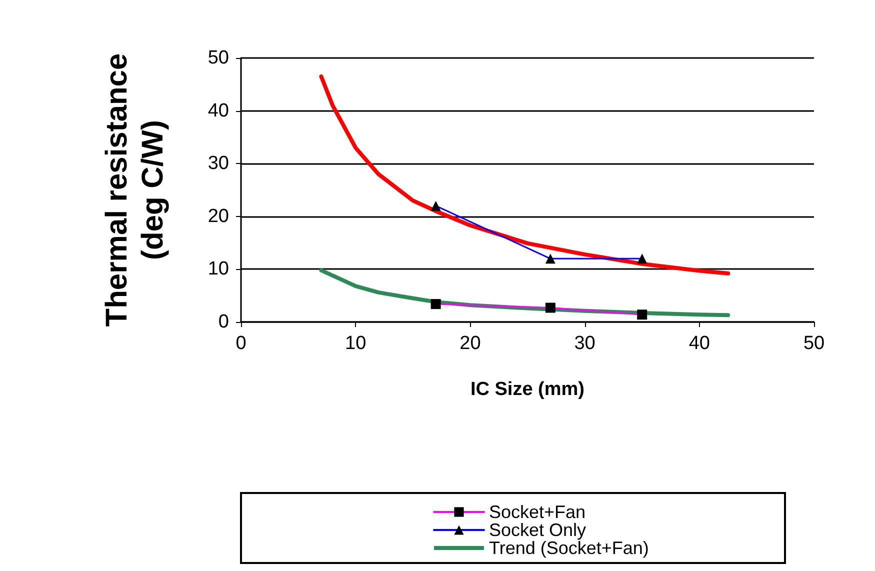 The image size is (875, 571). I want to click on x-axis-title: IC Size (mm), so click(527, 389).